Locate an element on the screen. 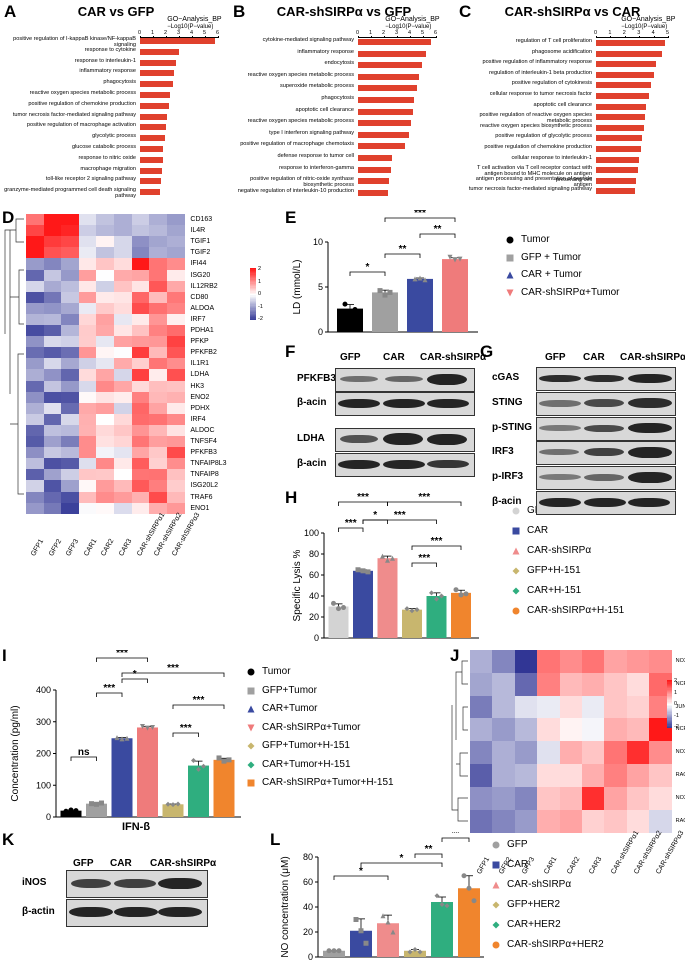  blot-column-label: GFP is located at coordinates (555, 357).